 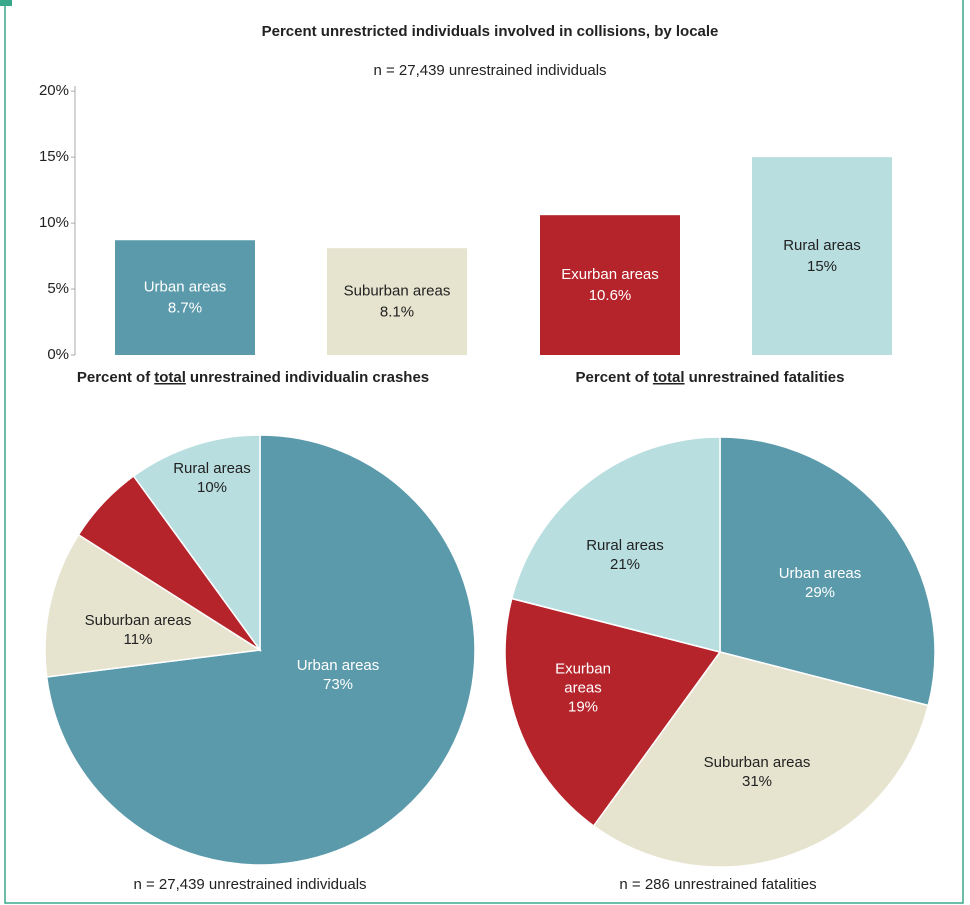 I want to click on slice-value: 10%, so click(x=212, y=487).